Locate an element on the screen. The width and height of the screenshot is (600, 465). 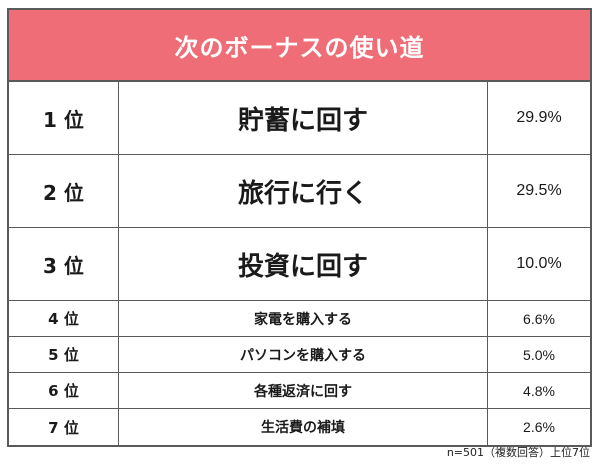
percent-cell: 29.9% is located at coordinates (539, 117).